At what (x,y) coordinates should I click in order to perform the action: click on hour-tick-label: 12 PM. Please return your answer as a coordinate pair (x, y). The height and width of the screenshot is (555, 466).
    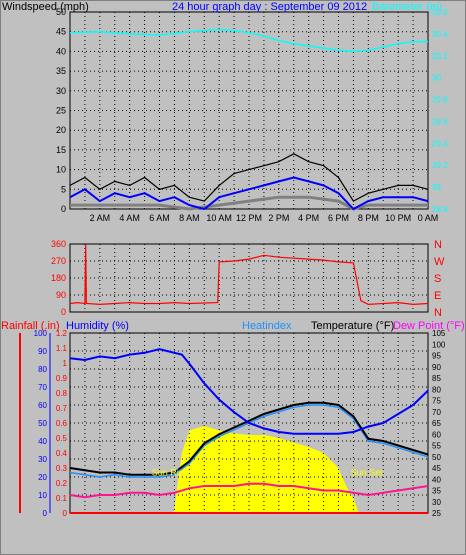
    Looking at the image, I should click on (249, 218).